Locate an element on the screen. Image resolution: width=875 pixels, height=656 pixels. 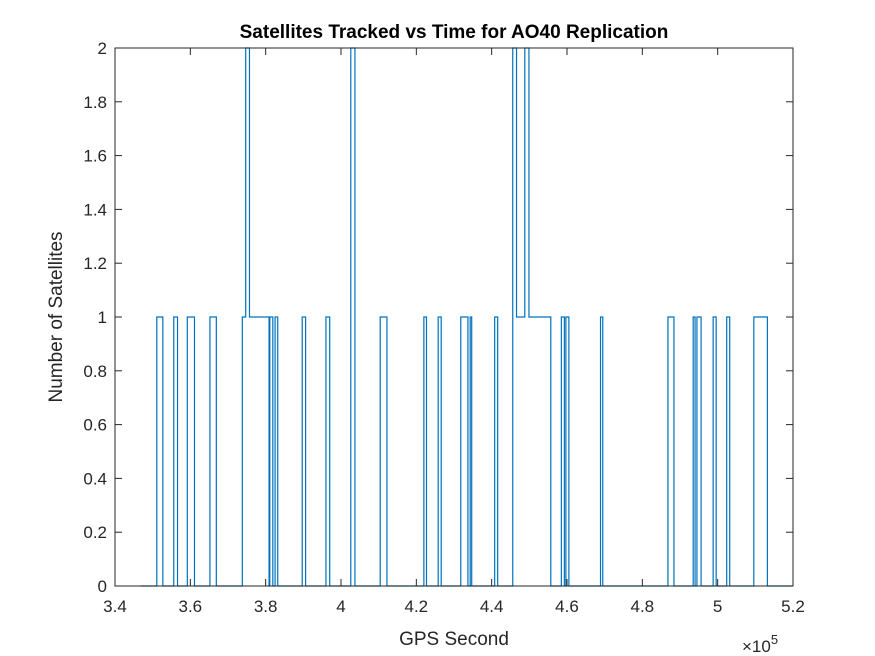
x-axis-label: GPS Second is located at coordinates (454, 639).